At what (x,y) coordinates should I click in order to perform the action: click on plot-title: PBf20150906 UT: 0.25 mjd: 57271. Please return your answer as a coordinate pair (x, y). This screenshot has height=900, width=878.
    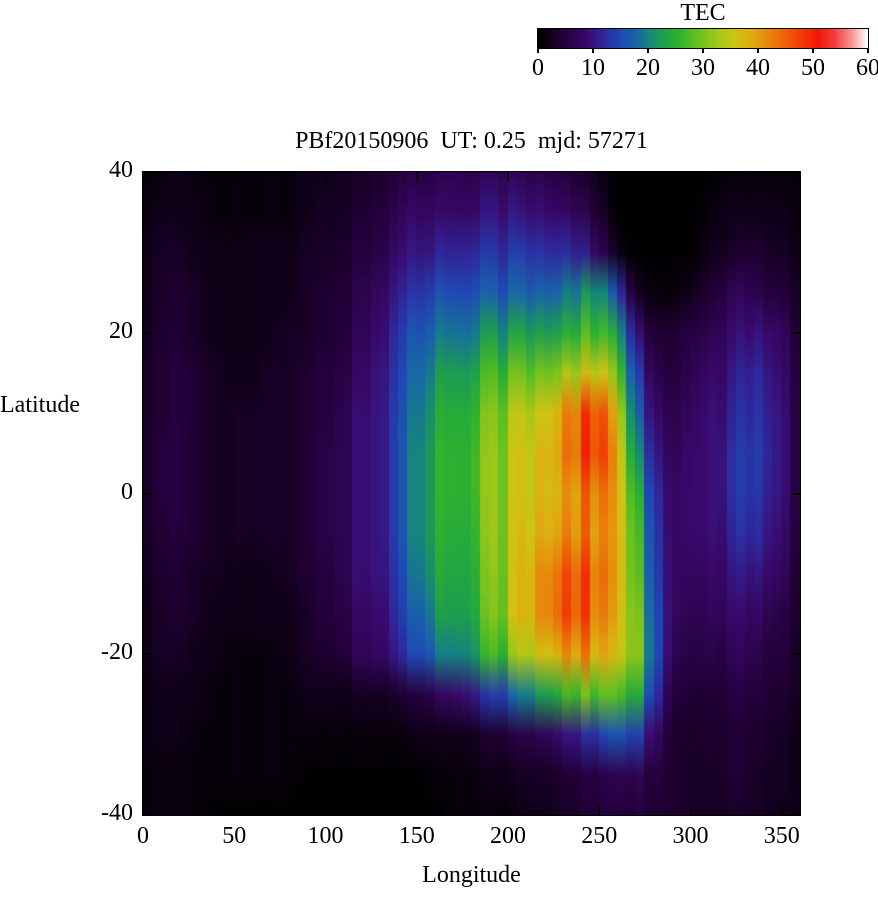
    Looking at the image, I should click on (471, 141).